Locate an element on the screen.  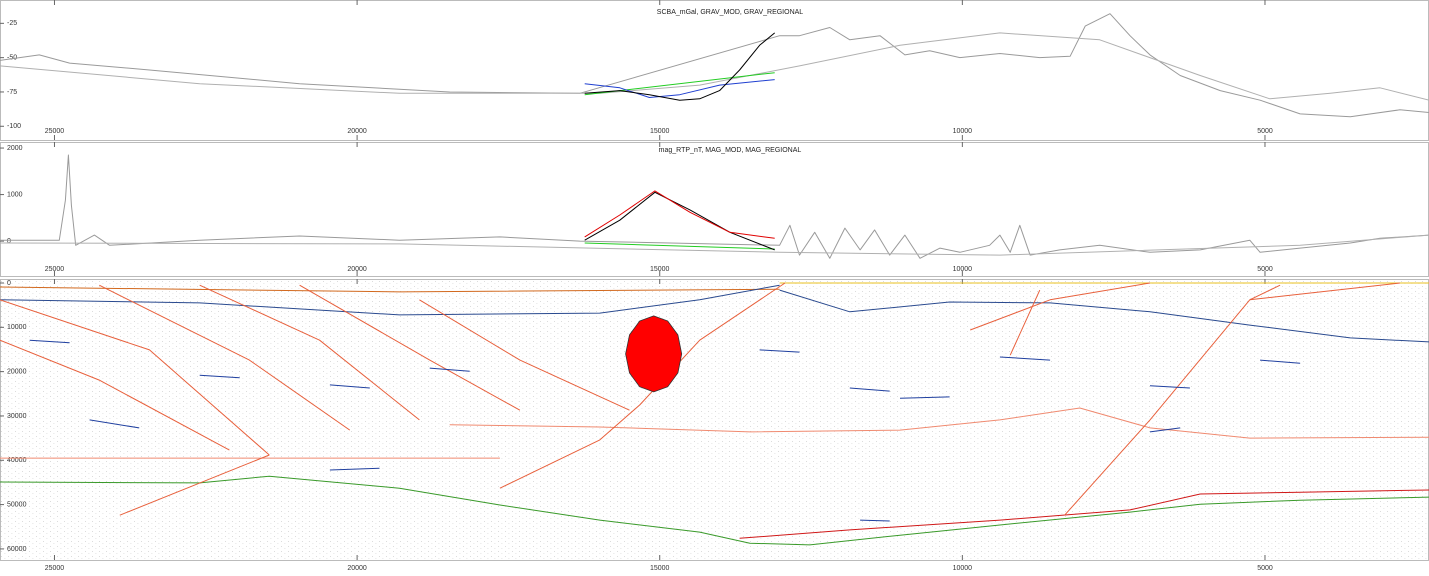
y-tick-label: 2000 is located at coordinates (15, 148).